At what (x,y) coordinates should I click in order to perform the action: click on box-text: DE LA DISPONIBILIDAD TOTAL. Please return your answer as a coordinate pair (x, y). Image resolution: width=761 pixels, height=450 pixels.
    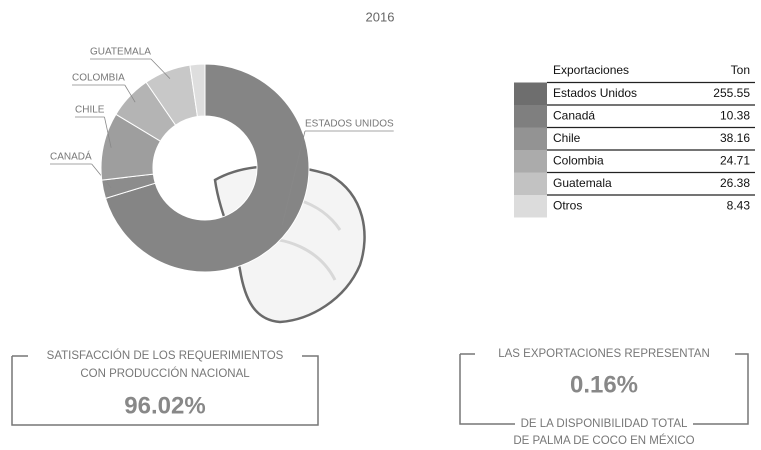
    Looking at the image, I should click on (604, 424).